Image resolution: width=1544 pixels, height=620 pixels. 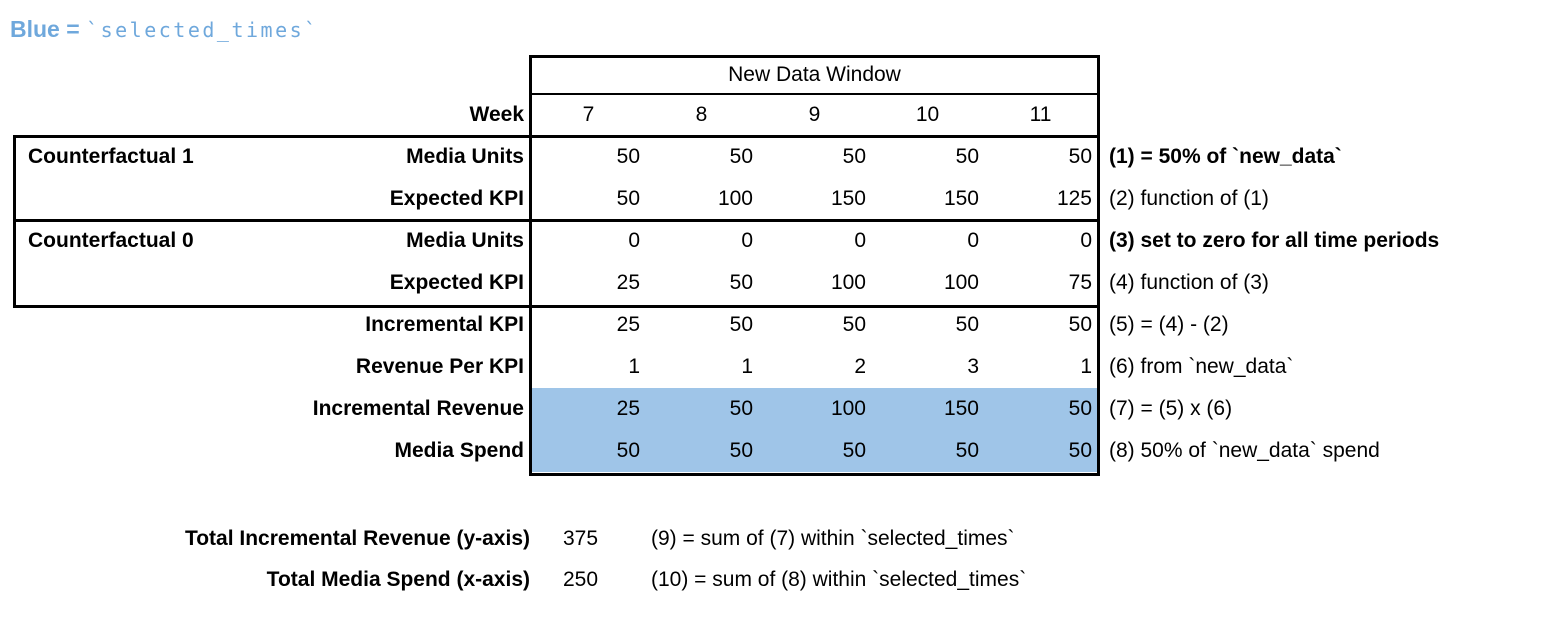 What do you see at coordinates (814, 94) in the screenshot?
I see `data-window-header-divider` at bounding box center [814, 94].